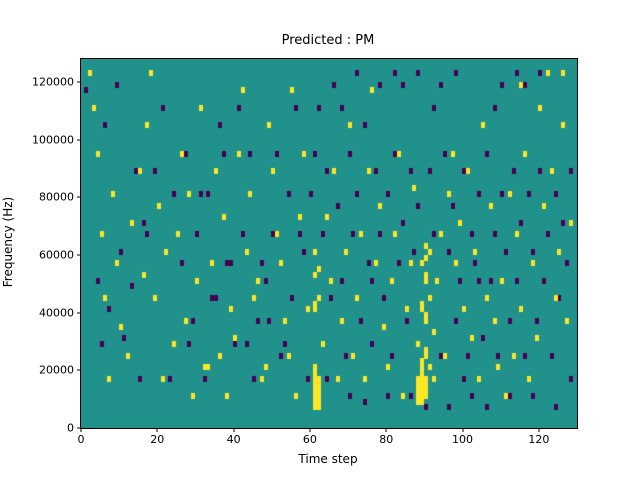 The image size is (640, 480). Describe the element at coordinates (56, 313) in the screenshot. I see `y-tick-label: 40000` at that location.